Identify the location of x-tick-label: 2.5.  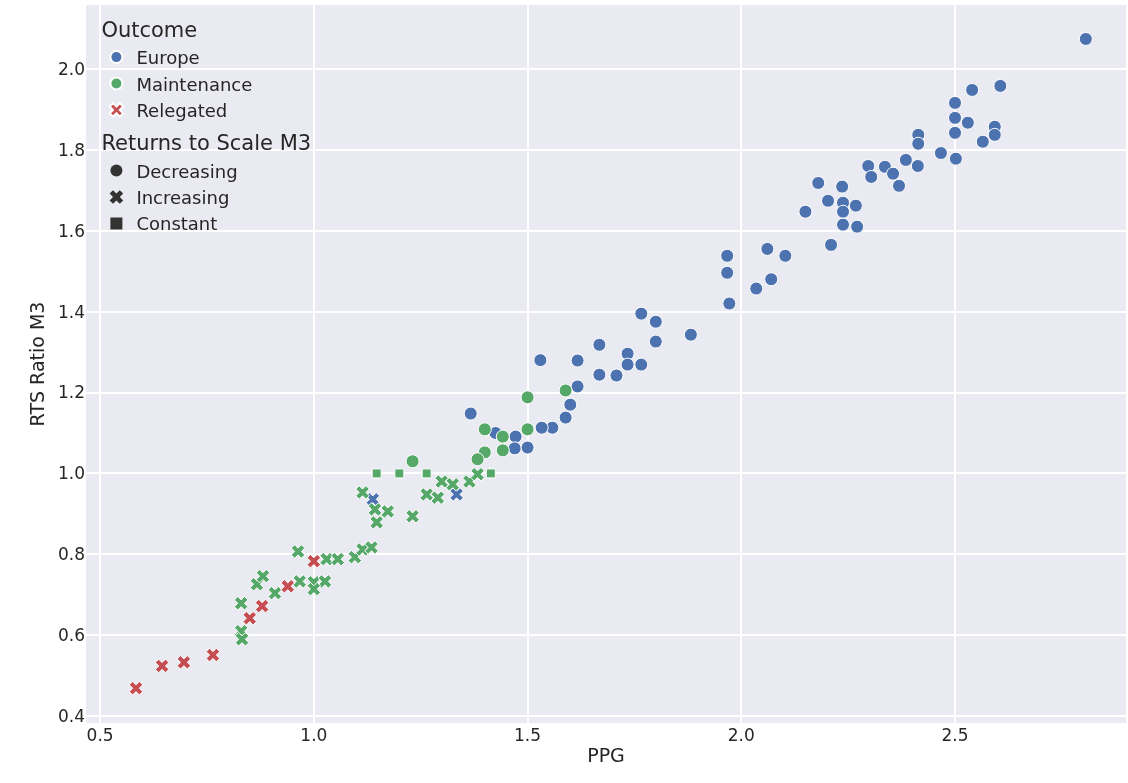
(955, 735).